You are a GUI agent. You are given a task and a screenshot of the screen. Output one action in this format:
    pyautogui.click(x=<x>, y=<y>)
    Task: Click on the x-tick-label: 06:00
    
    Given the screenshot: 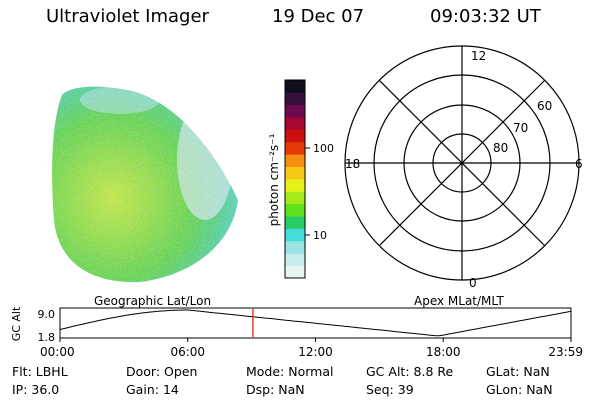 What is the action you would take?
    pyautogui.click(x=187, y=352)
    